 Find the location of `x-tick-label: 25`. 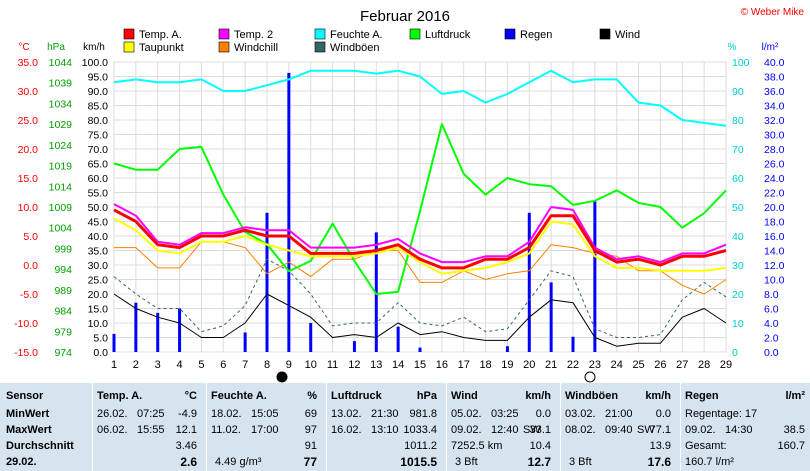

x-tick-label: 25 is located at coordinates (638, 365).